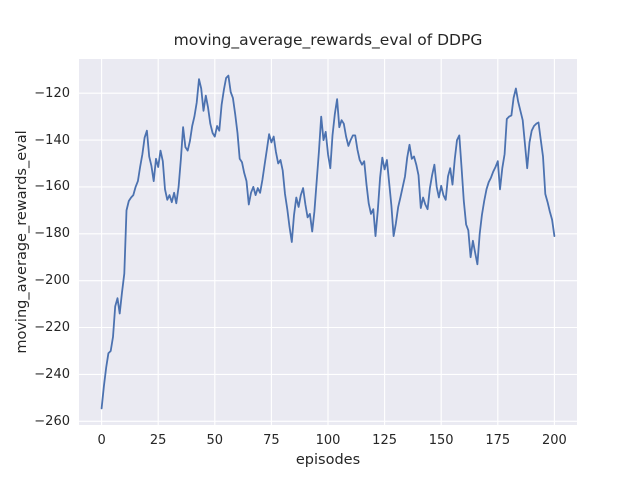 The height and width of the screenshot is (480, 640). Describe the element at coordinates (554, 440) in the screenshot. I see `x-tick-label: 200` at that location.